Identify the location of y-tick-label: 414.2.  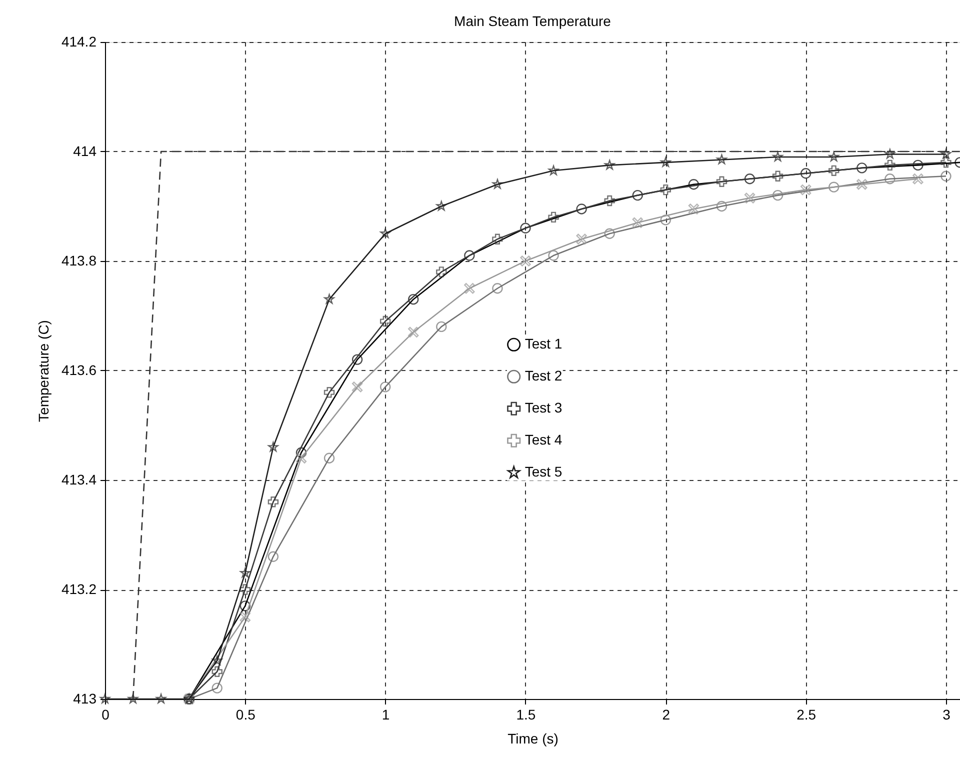
(79, 42).